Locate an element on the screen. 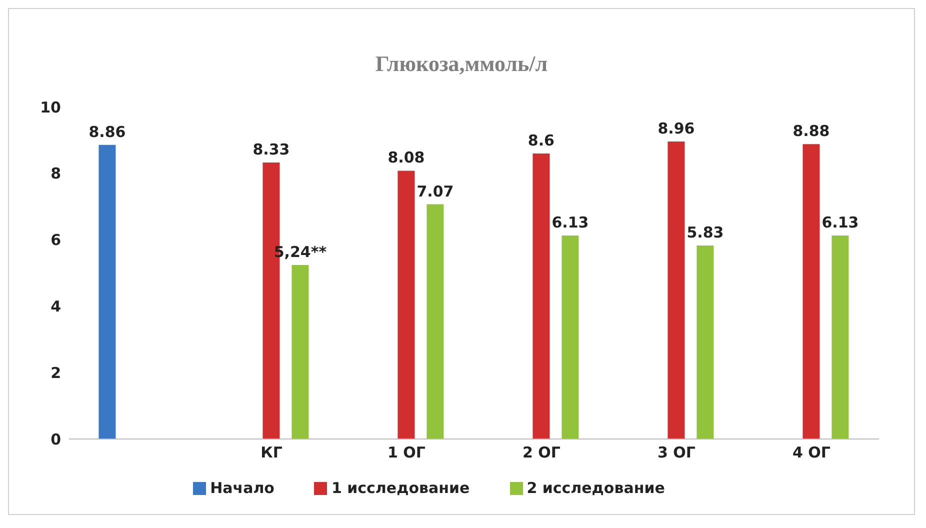  data-label: 8.88 is located at coordinates (811, 131).